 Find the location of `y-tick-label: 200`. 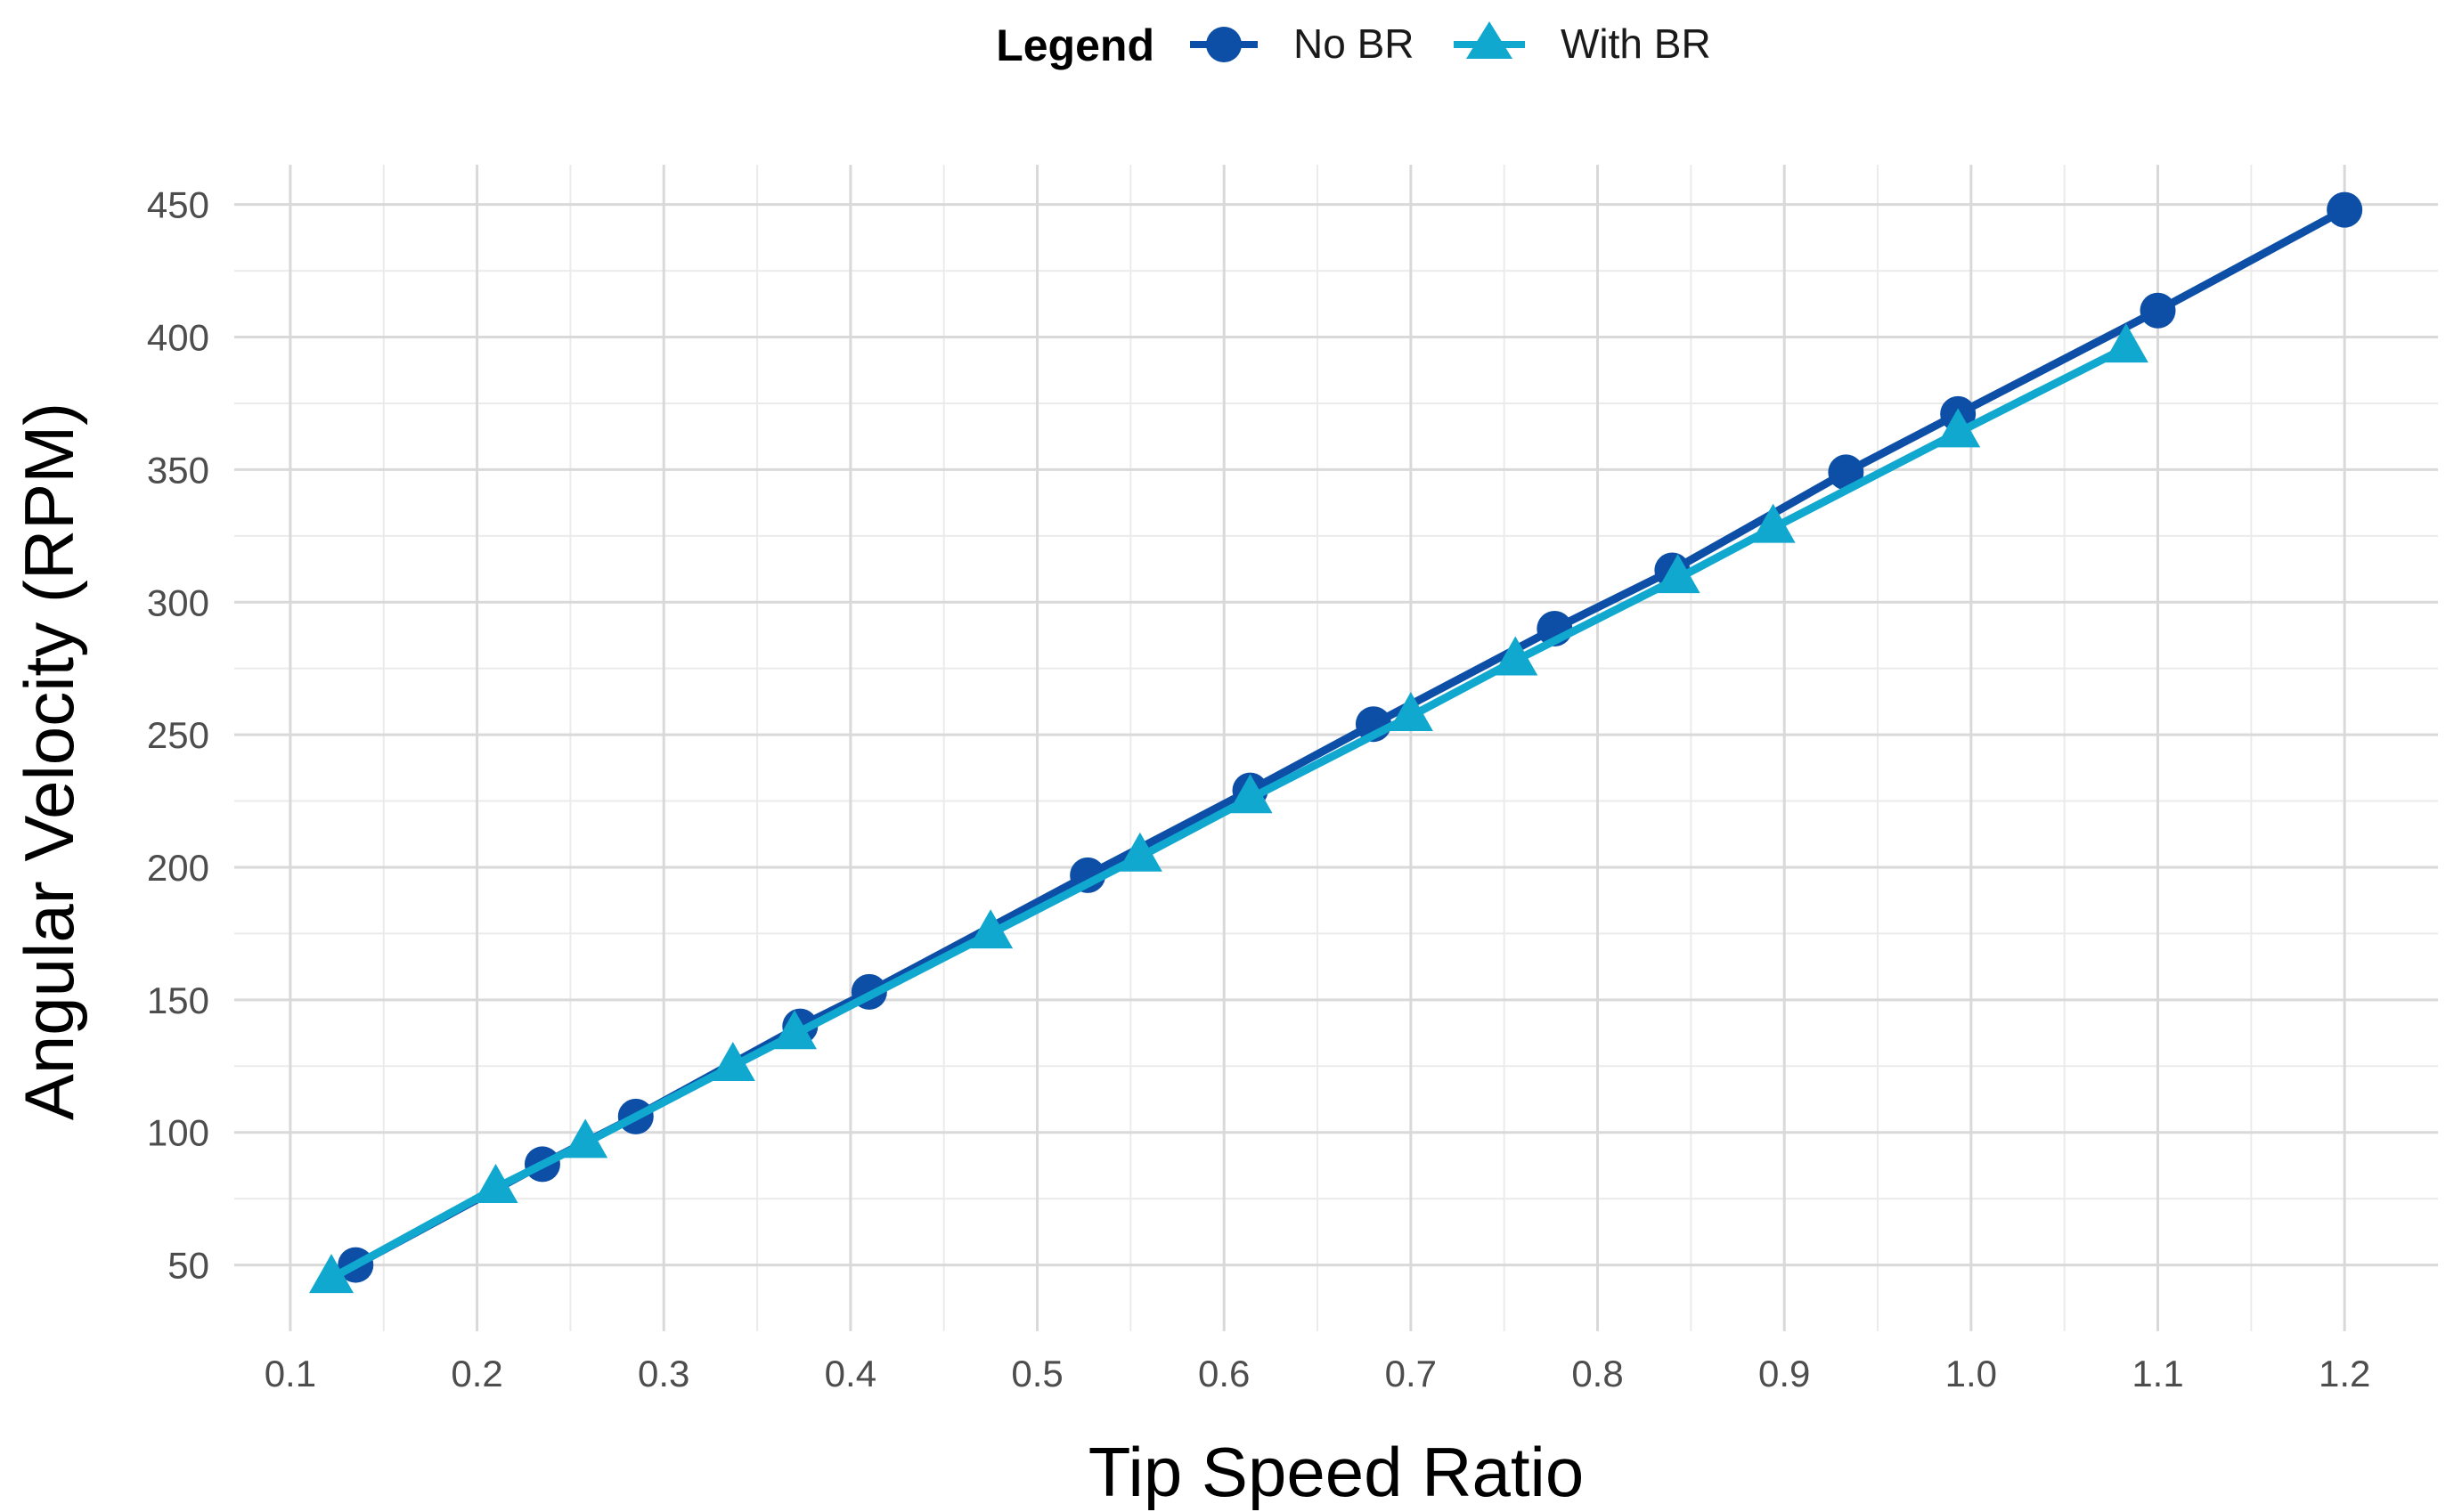

y-tick-label: 200 is located at coordinates (178, 868).